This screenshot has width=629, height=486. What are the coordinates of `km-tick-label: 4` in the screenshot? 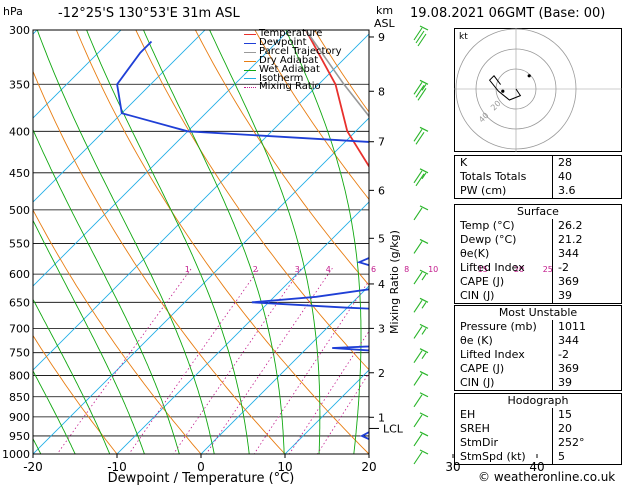 It's located at (381, 284).